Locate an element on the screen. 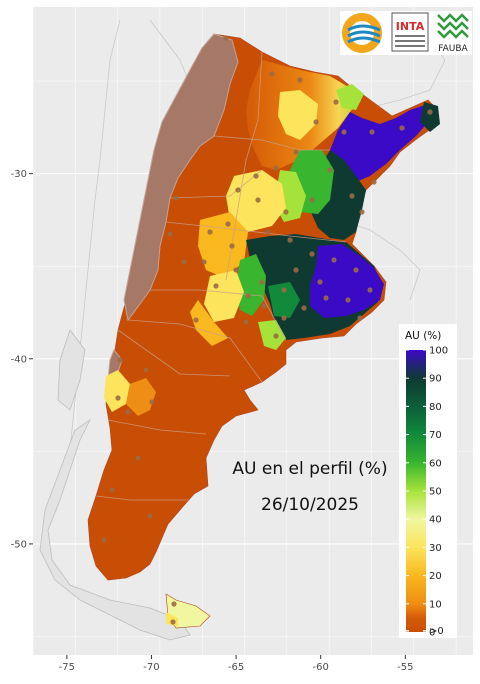  y-axis: -30 -40 -50 is located at coordinates (22, 359).